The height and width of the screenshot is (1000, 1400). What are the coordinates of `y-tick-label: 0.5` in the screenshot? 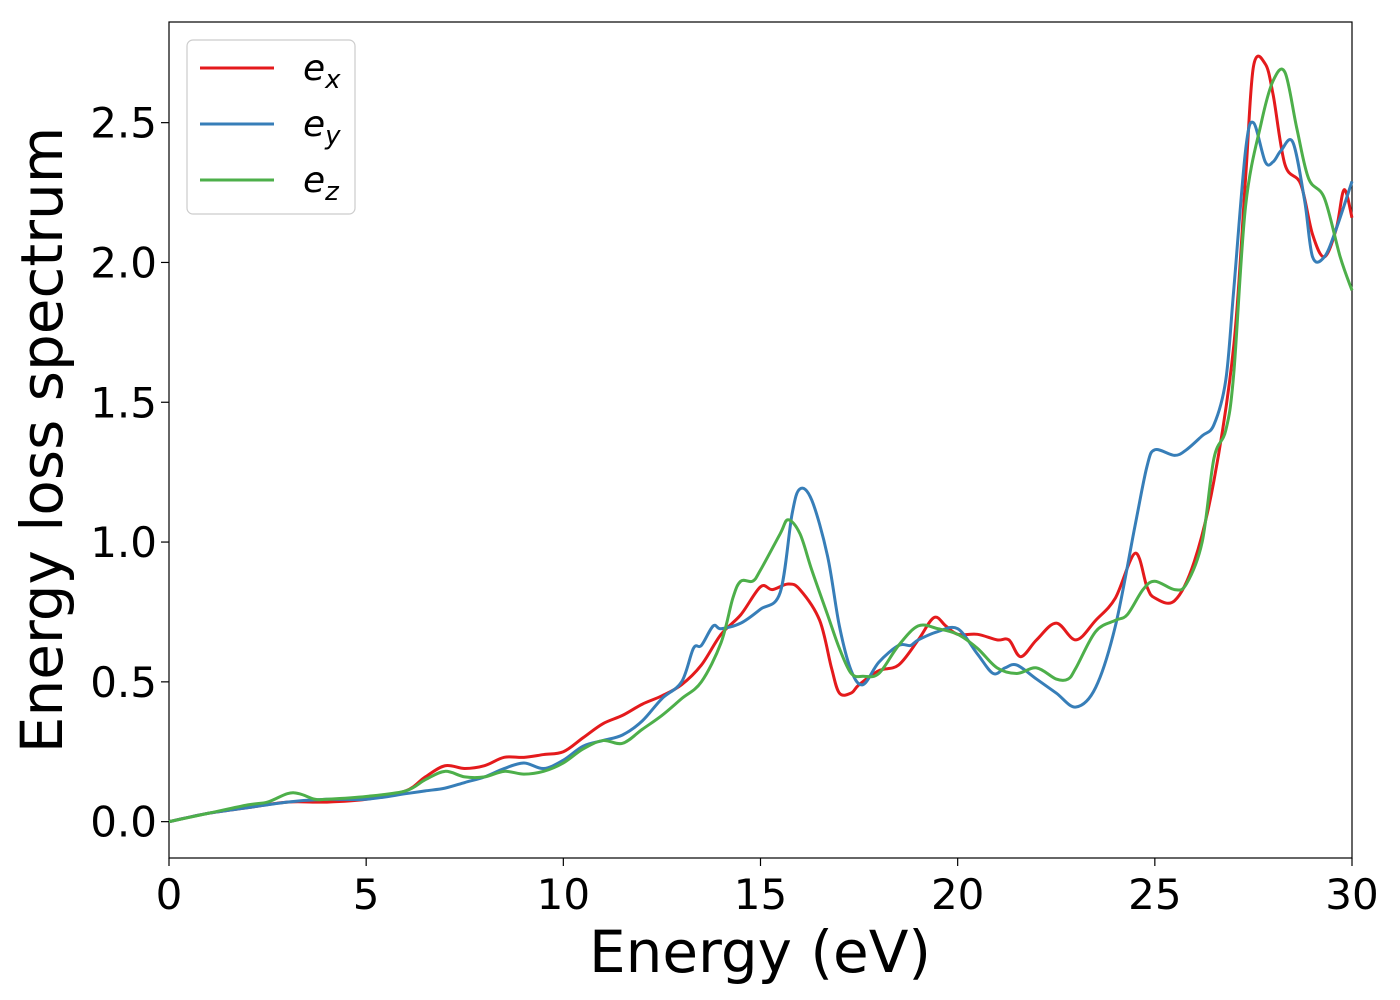 It's located at (123, 682).